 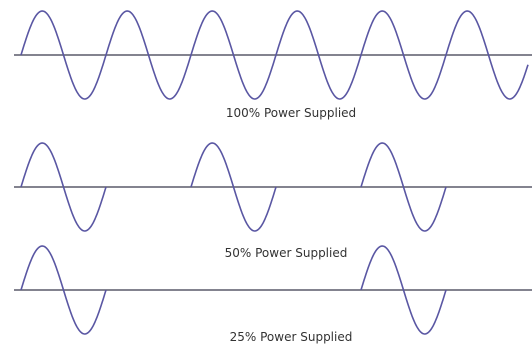 I want to click on sine-cycle-panel1-cycle2, so click(x=148, y=55).